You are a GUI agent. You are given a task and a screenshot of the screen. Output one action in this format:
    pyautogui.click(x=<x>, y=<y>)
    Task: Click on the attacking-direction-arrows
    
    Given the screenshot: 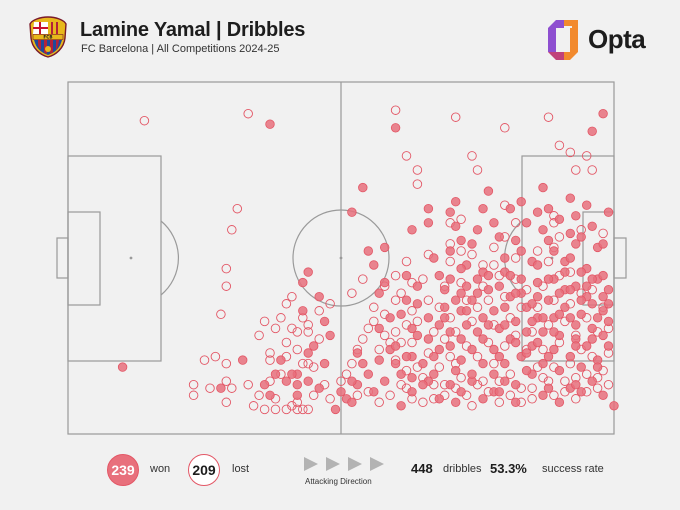 What is the action you would take?
    pyautogui.click(x=344, y=464)
    